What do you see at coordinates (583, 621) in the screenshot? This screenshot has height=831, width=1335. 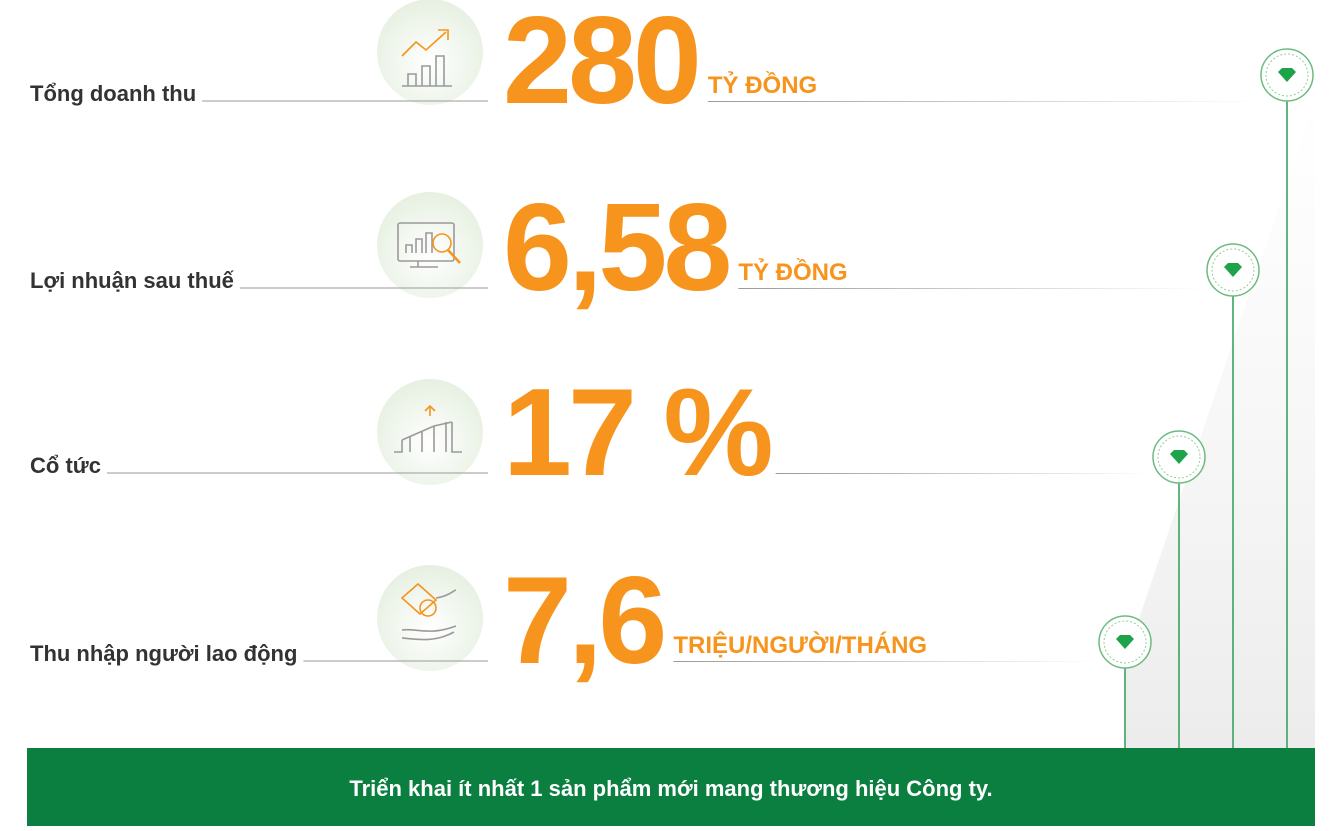 I see `metric-value: 7,6` at bounding box center [583, 621].